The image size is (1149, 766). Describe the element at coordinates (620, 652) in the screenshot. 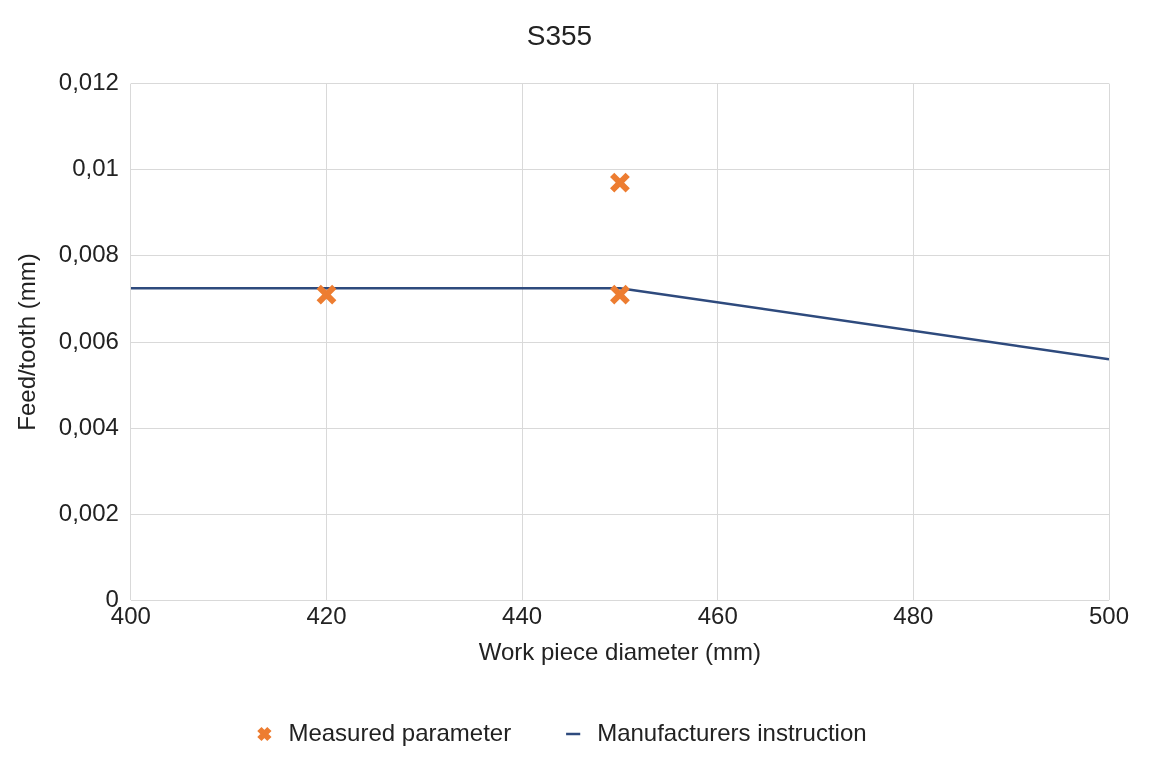

I see `x-axis-title: Work piece diameter (mm)` at that location.